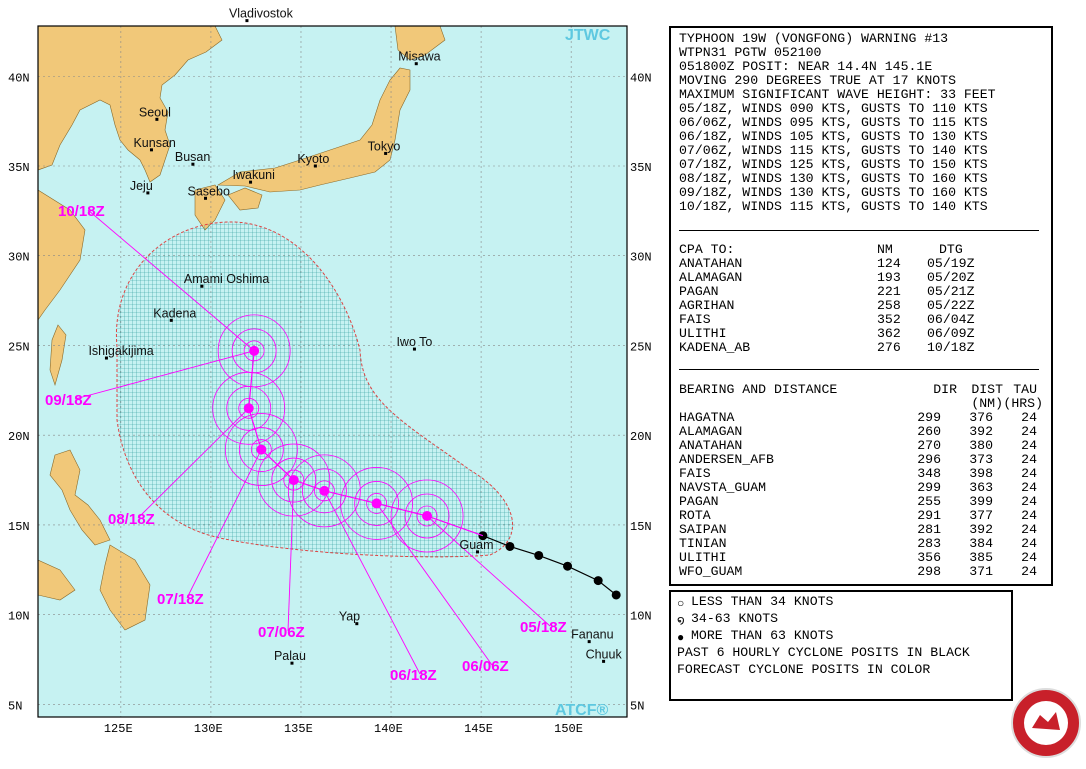  What do you see at coordinates (641, 347) in the screenshot?
I see `lat-tick-label-right: 25N` at bounding box center [641, 347].